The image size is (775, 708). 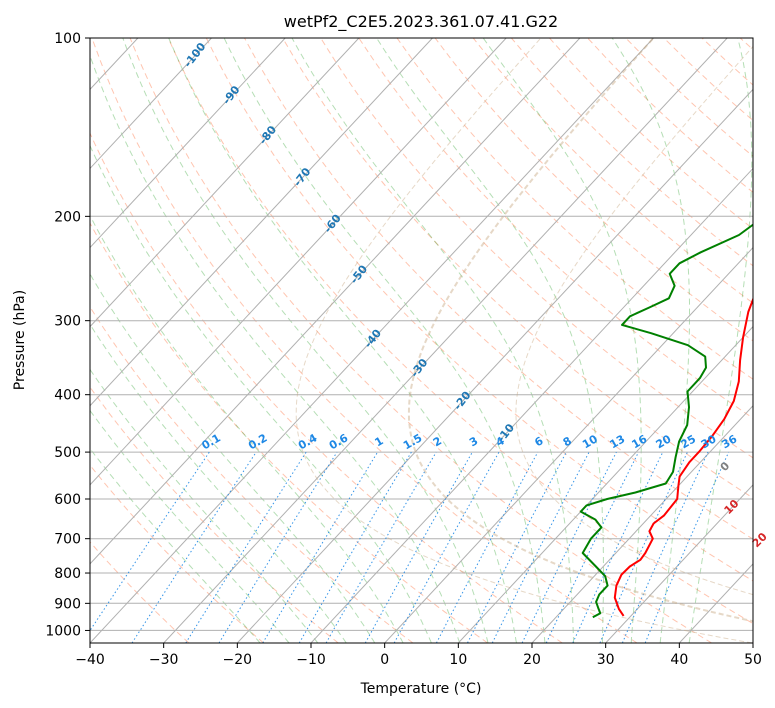 I want to click on dewpoint-profile-line, so click(x=666, y=421).